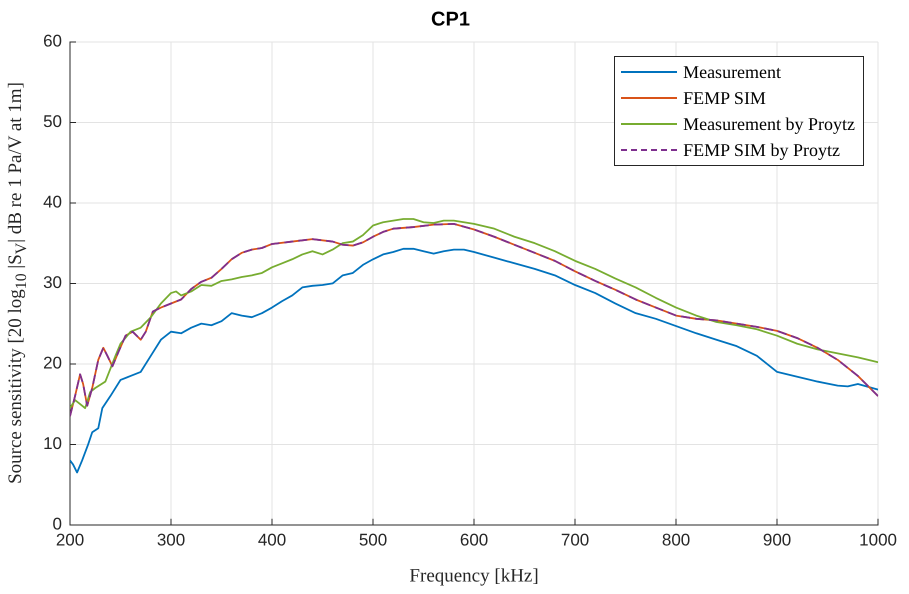 This screenshot has width=909, height=594. Describe the element at coordinates (724, 98) in the screenshot. I see `legend-label: FEMP SIM` at that location.